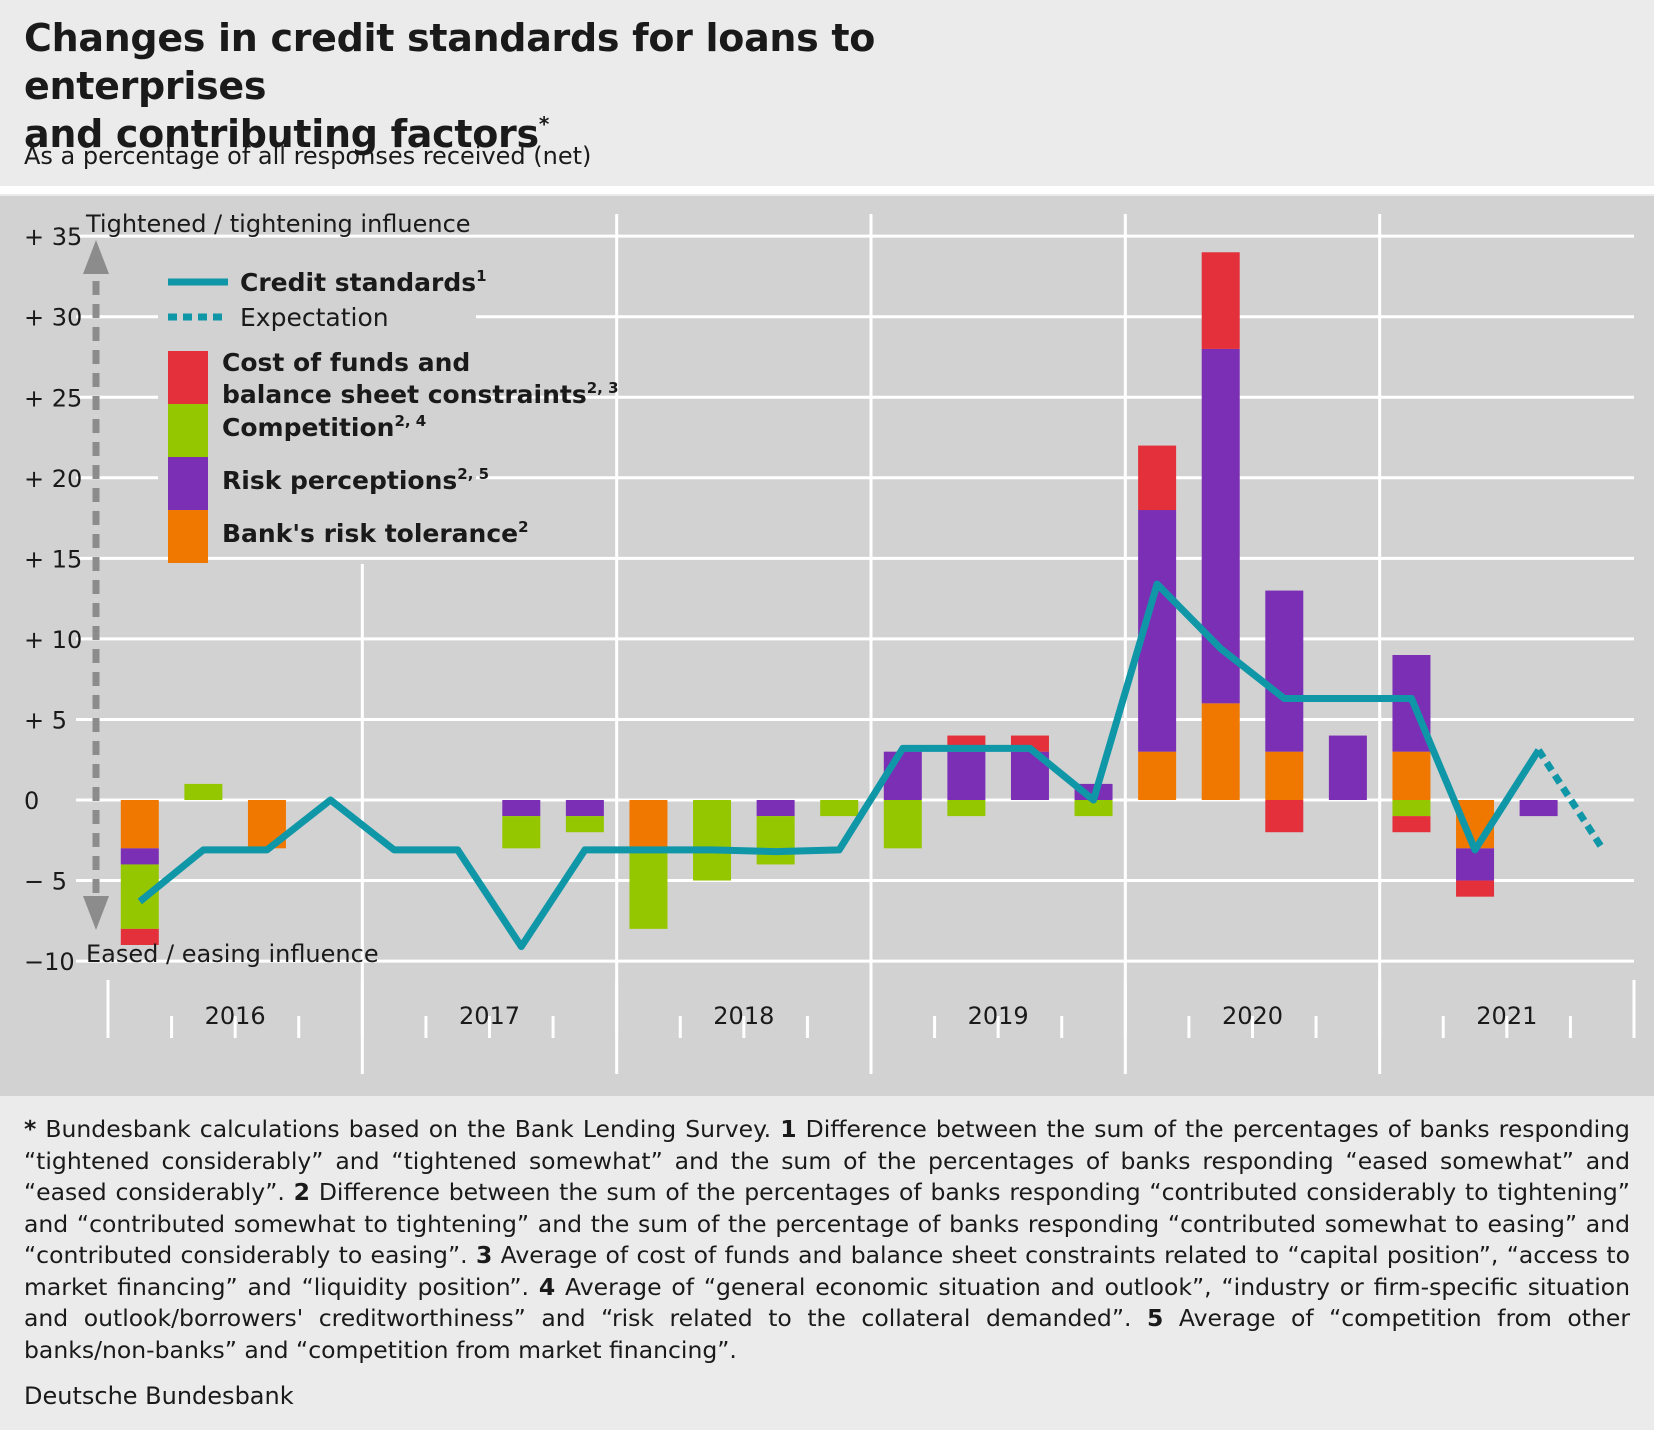 This screenshot has width=1654, height=1430. Describe the element at coordinates (1506, 1016) in the screenshot. I see `x-year-label: 2021` at that location.